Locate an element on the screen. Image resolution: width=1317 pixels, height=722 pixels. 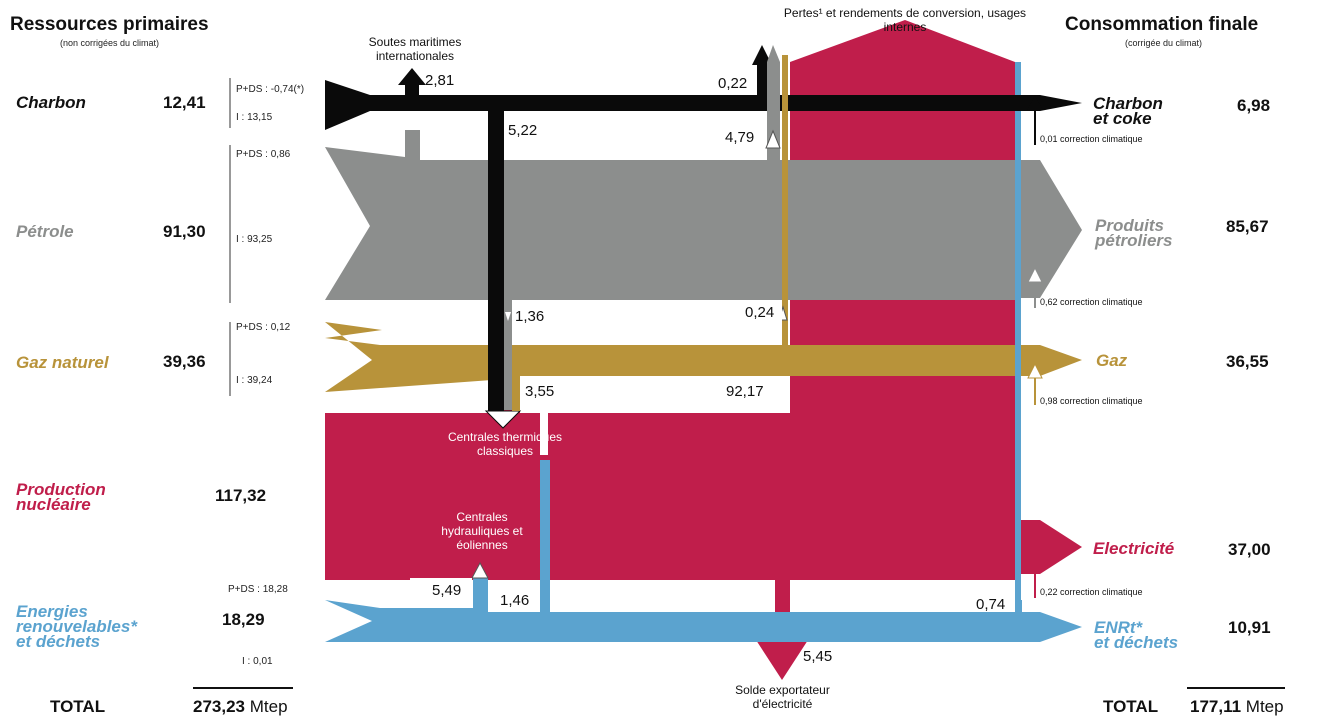
final-value-gaz: 36,55 is located at coordinates (1247, 361).